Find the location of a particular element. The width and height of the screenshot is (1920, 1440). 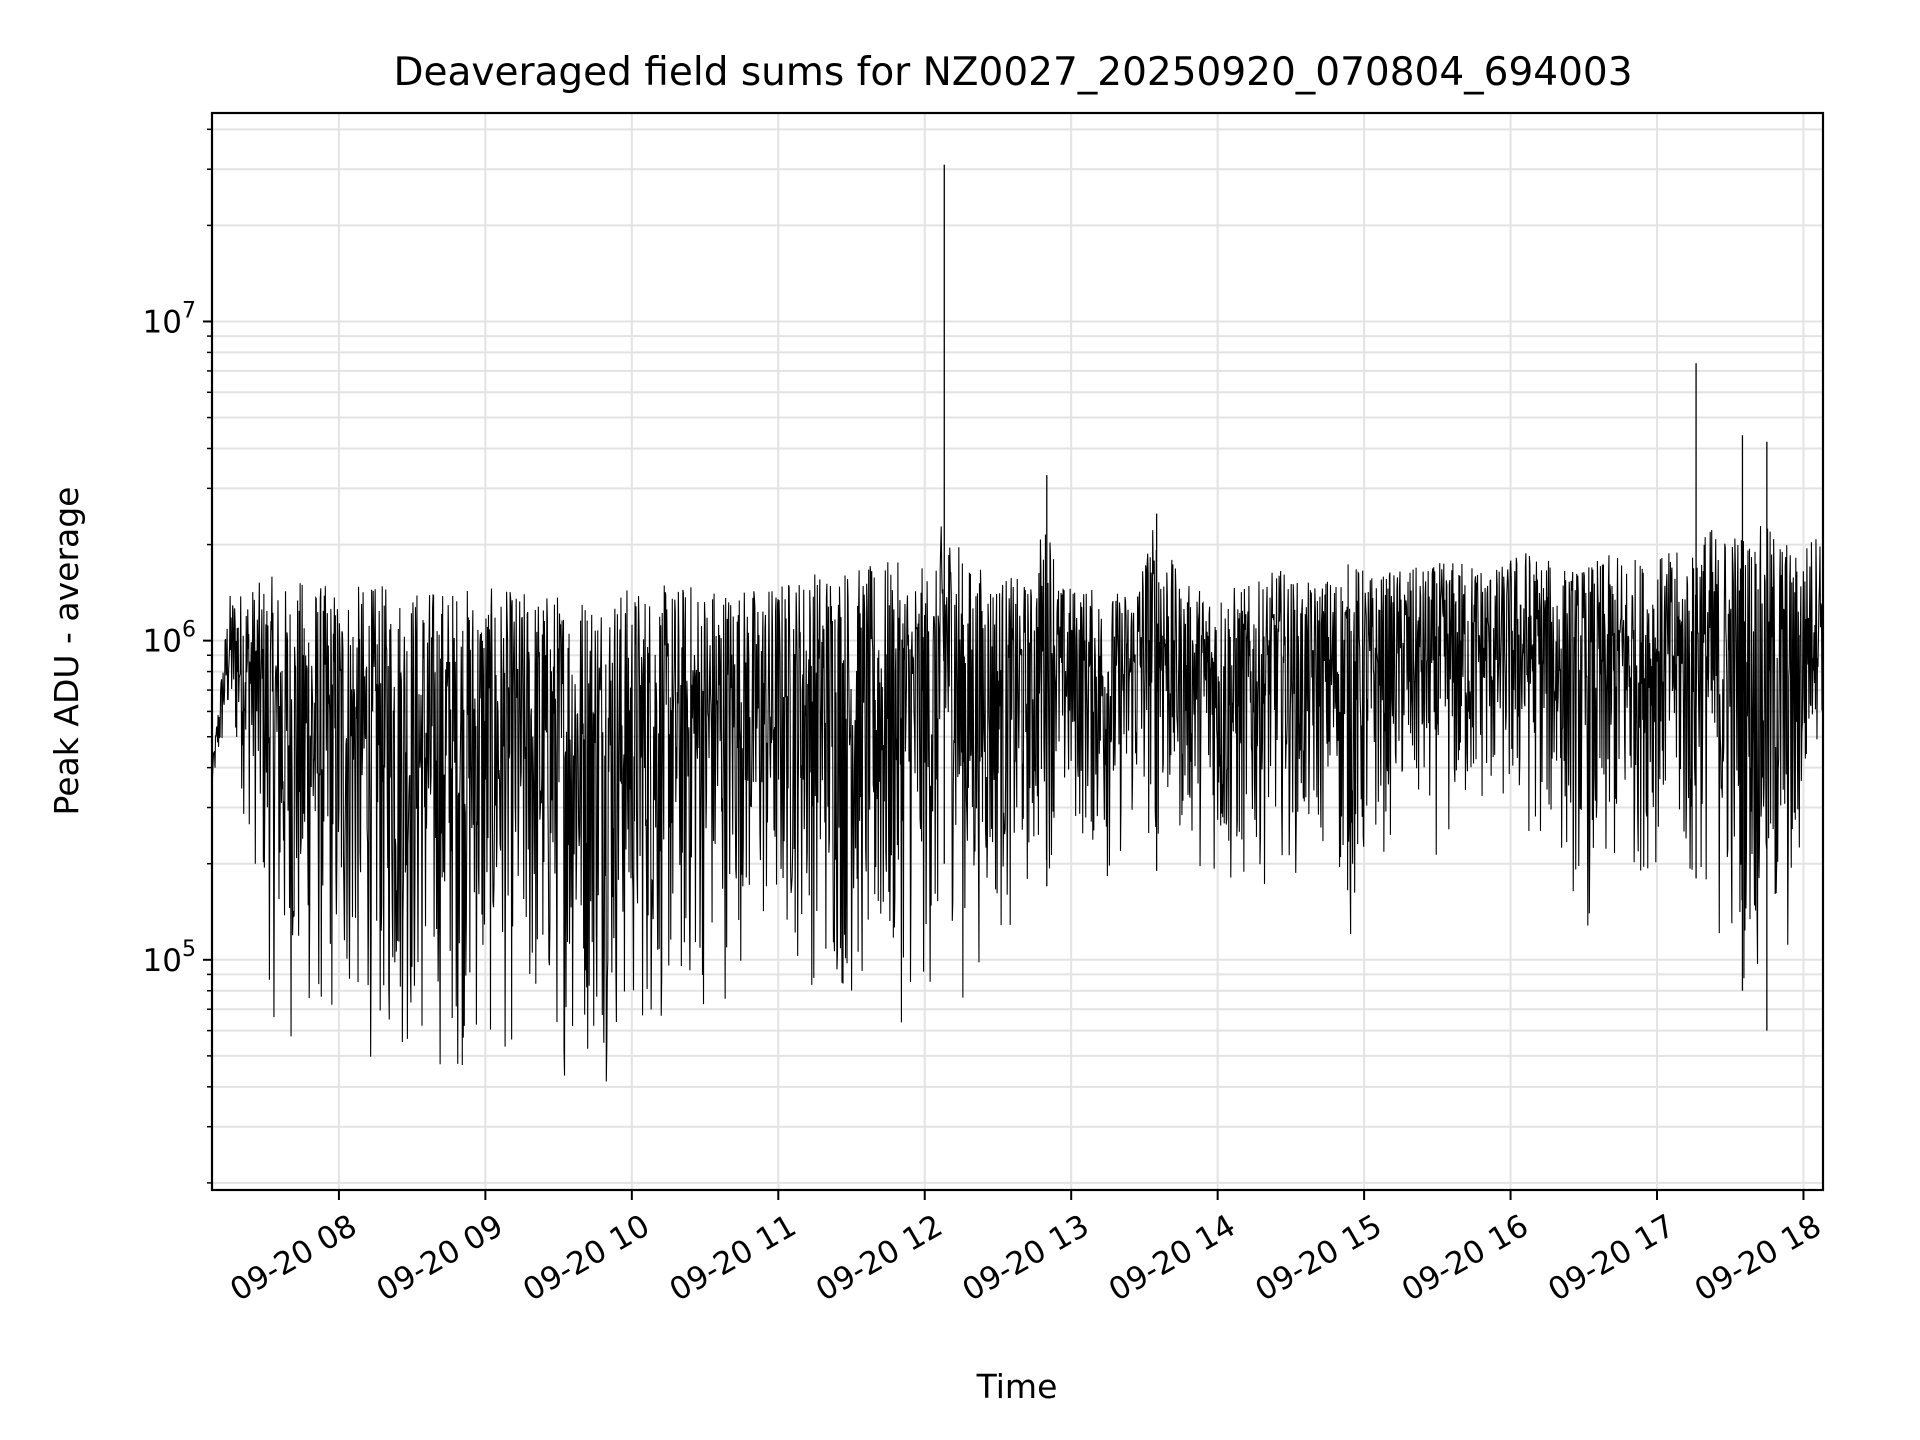

y-tick-label: 10⁷ is located at coordinates (169, 319).